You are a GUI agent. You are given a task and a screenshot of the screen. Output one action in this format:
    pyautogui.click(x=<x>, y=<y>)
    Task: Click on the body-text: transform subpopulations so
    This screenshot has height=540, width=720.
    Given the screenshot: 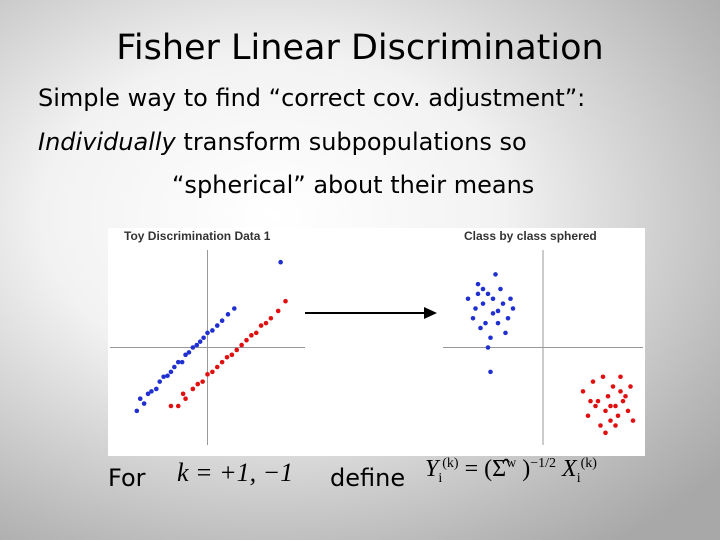 What is the action you would take?
    pyautogui.click(x=355, y=142)
    